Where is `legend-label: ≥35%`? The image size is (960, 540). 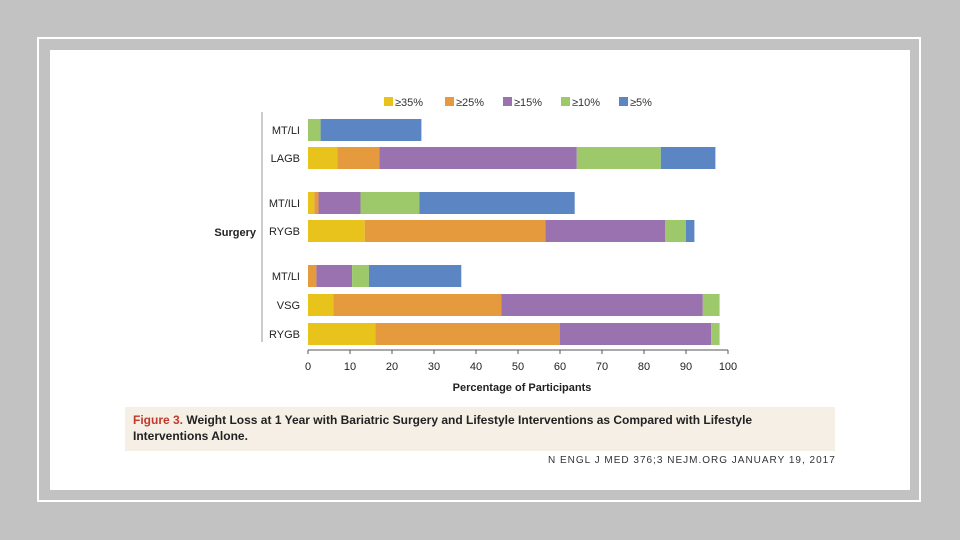 legend-label: ≥35% is located at coordinates (409, 103).